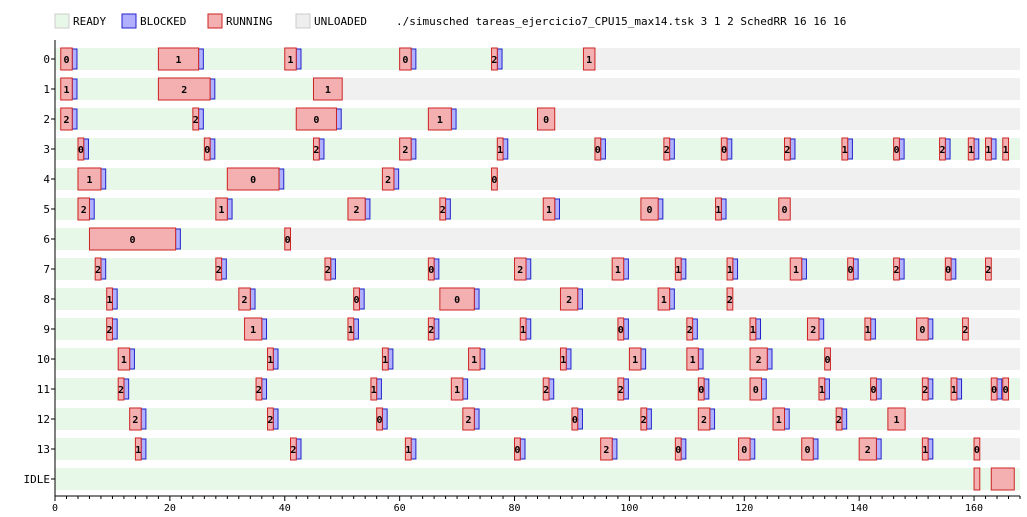 Image resolution: width=1027 pixels, height=517 pixels. Describe the element at coordinates (249, 21) in the screenshot. I see `legend-label-running: RUNNING` at that location.